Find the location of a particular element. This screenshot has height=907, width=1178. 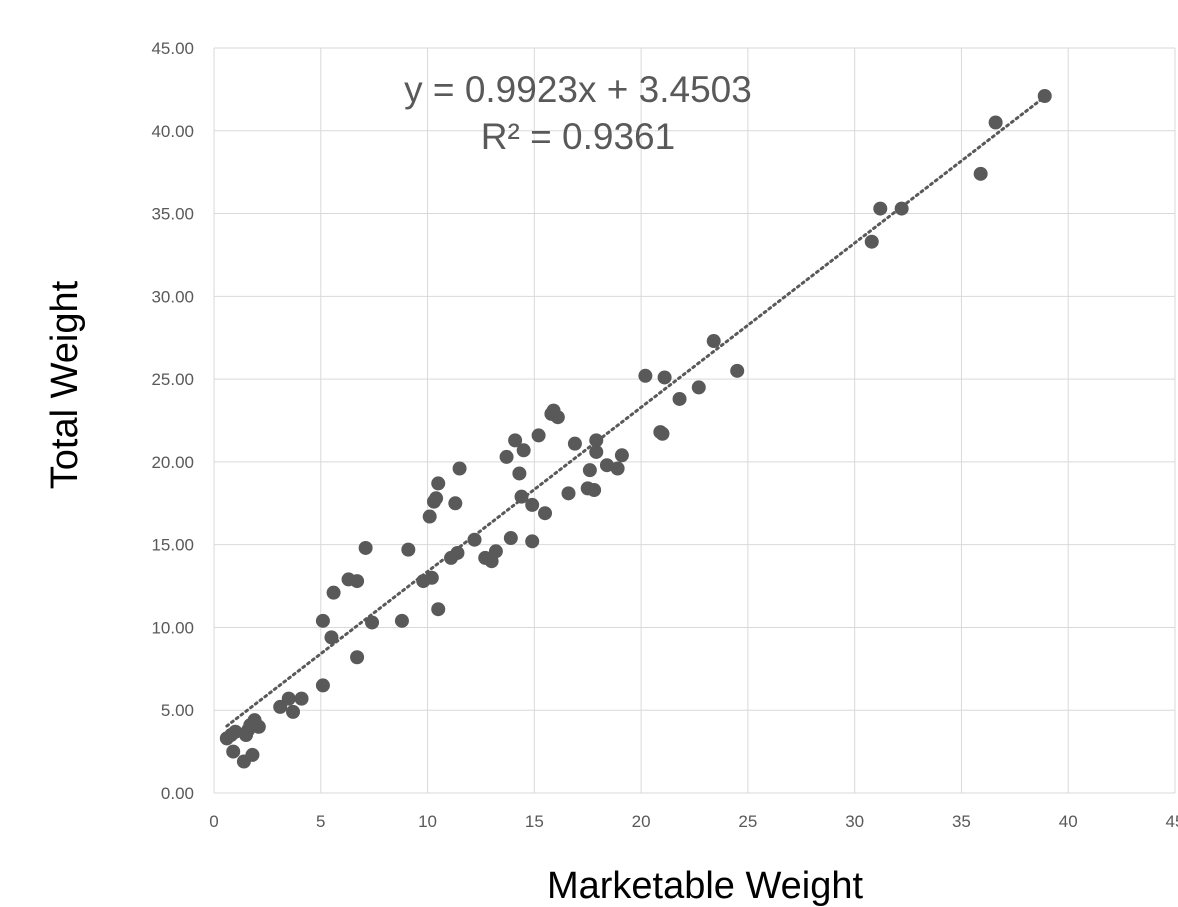

x-tick-label: 0 is located at coordinates (213, 821).